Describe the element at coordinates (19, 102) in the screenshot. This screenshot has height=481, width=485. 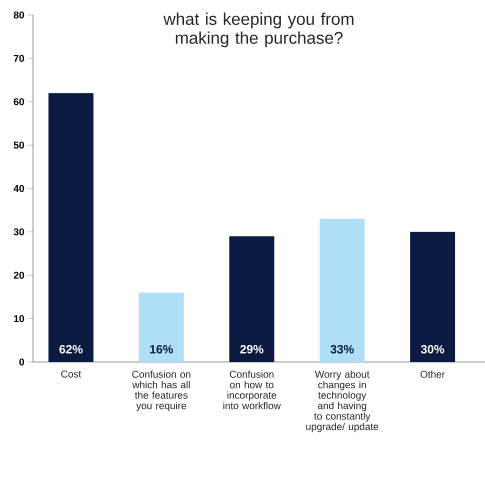
I see `y-tick-label: 60` at that location.